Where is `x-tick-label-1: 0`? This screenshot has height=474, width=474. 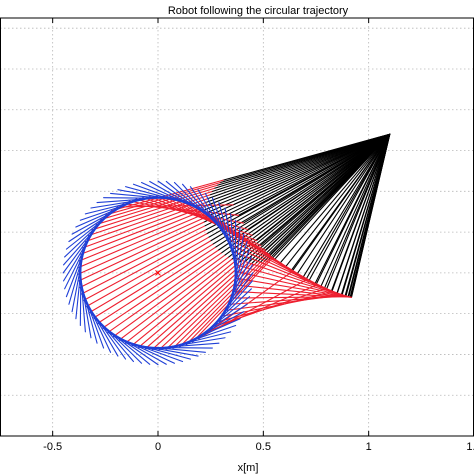
x-tick-label-1: 0 is located at coordinates (158, 447).